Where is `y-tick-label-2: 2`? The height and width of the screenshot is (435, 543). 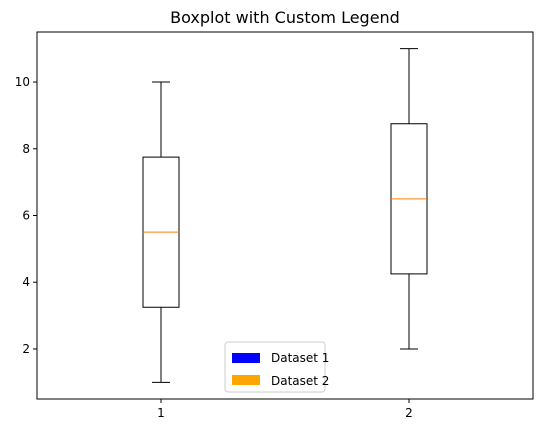
y-tick-label-2: 2 is located at coordinates (26, 349).